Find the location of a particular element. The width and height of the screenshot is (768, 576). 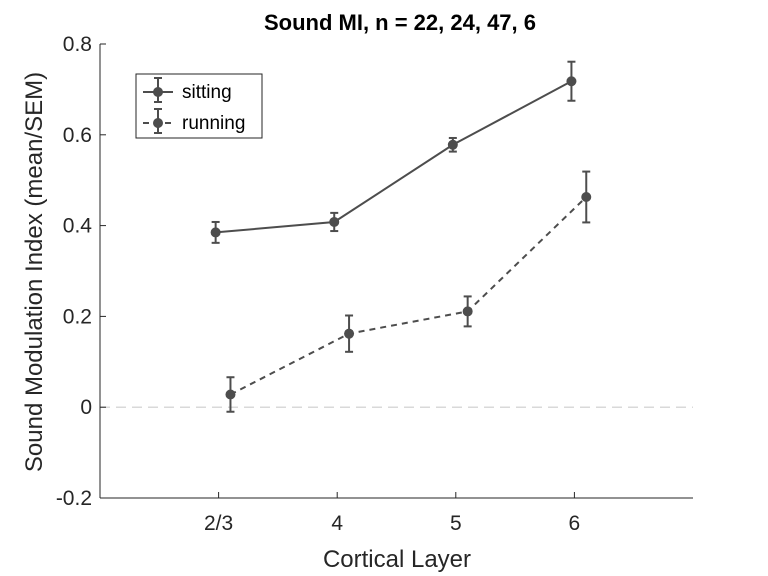

legend-item-sitting: sitting is located at coordinates (187, 90).